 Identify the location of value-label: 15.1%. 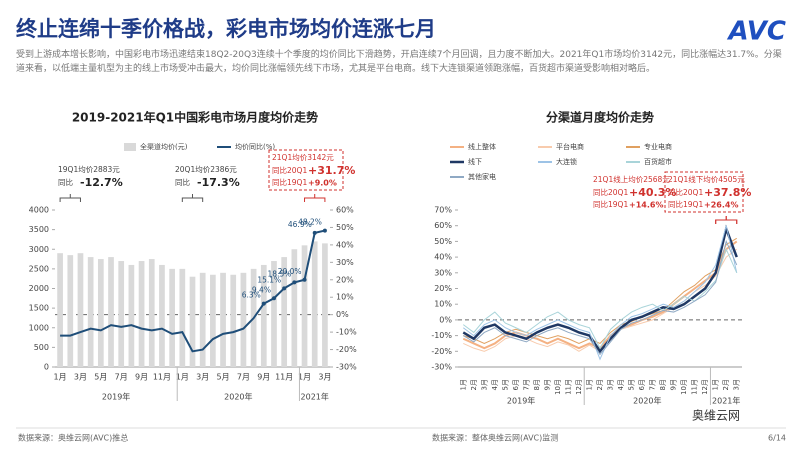
(269, 279).